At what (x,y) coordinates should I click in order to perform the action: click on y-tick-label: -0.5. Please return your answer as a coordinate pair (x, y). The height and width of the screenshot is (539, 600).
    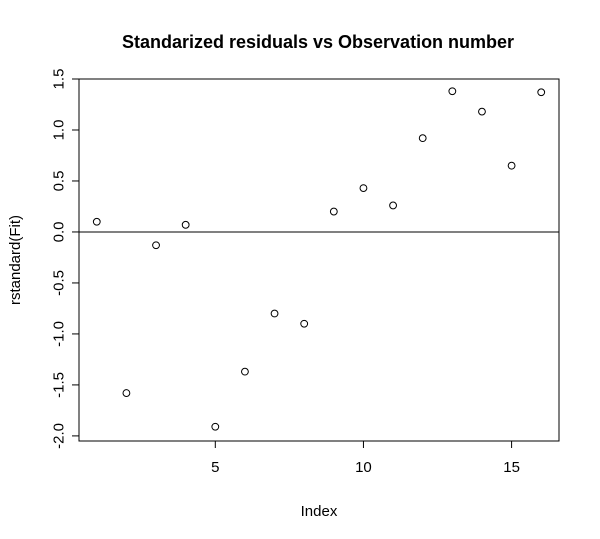
    Looking at the image, I should click on (59, 283).